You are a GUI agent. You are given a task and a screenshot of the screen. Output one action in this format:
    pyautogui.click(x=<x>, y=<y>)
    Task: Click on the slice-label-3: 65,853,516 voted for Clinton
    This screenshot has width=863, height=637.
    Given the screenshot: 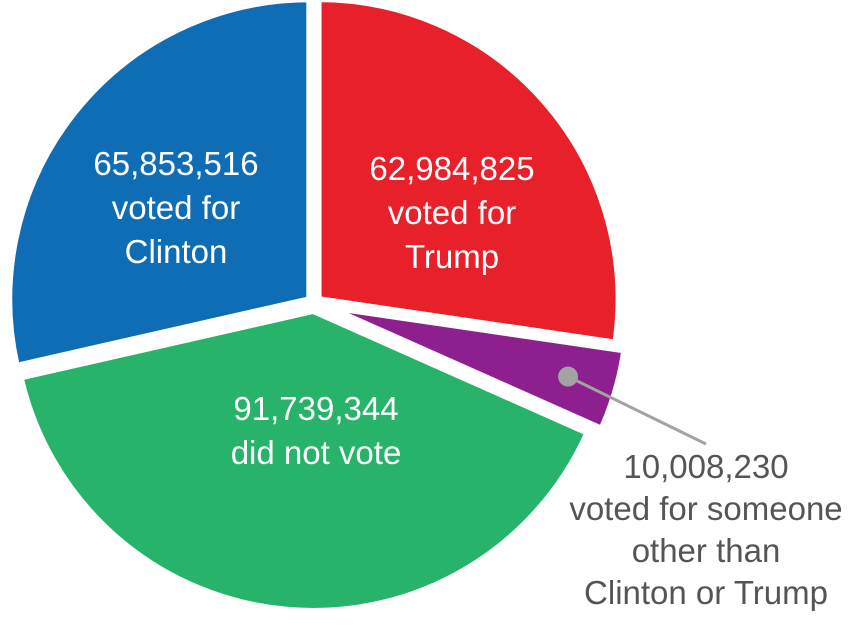 What is the action you would take?
    pyautogui.click(x=175, y=207)
    